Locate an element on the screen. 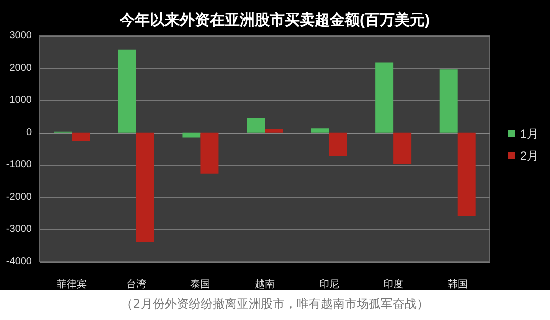  chart-title: 今年以来外资在亚洲股市买卖超金额(百万美元) is located at coordinates (274, 20).